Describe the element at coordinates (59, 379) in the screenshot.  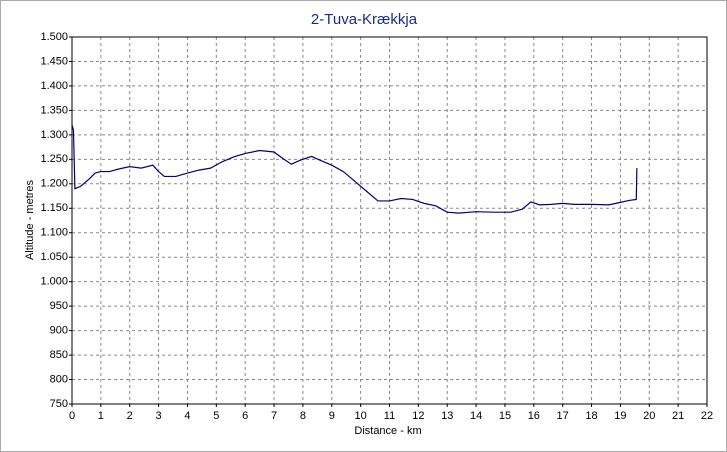
I see `y-tick-label: 800` at that location.